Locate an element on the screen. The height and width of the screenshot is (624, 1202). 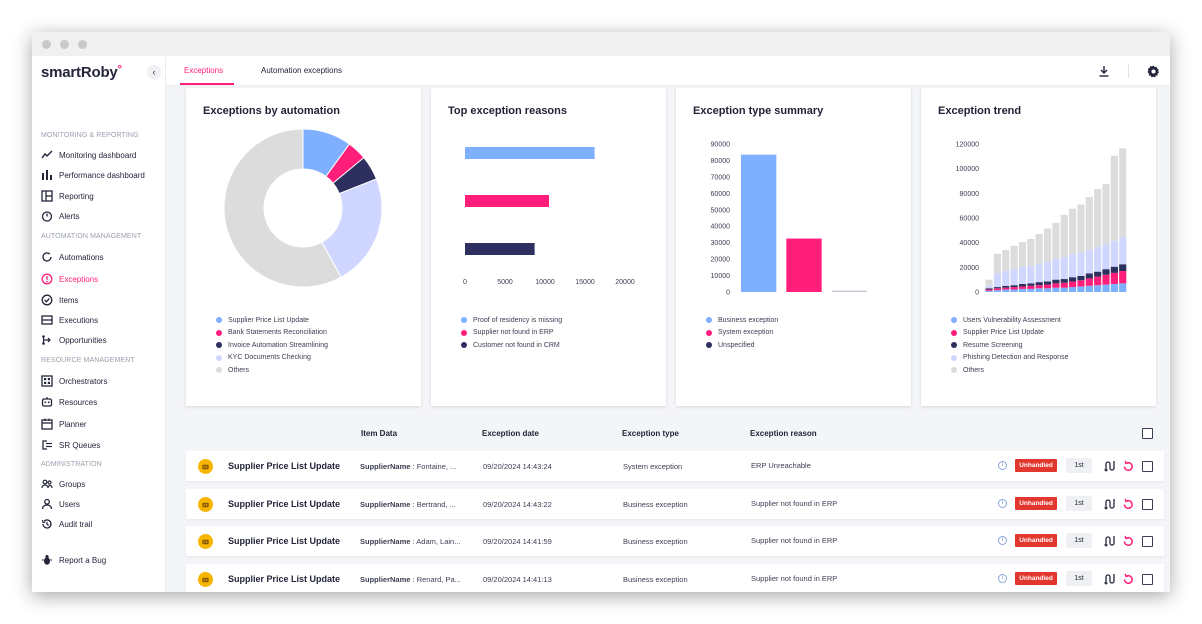
y-tick-label: 80000 is located at coordinates (970, 194).